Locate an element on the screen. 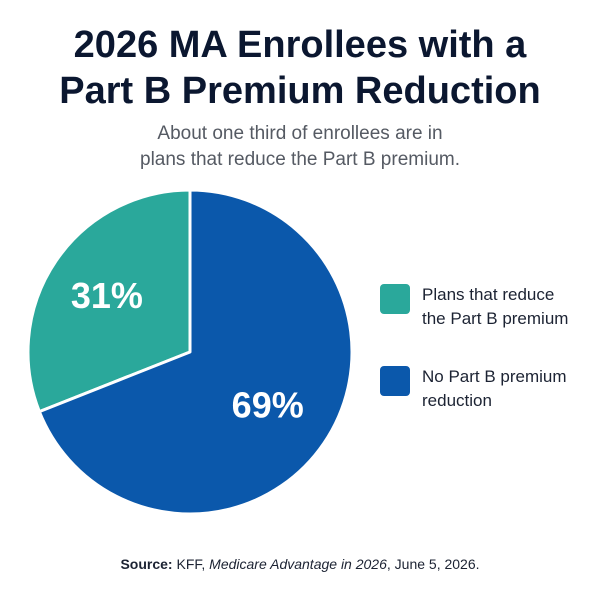 This screenshot has height=600, width=600. legend-swatch-no-reduction is located at coordinates (395, 381).